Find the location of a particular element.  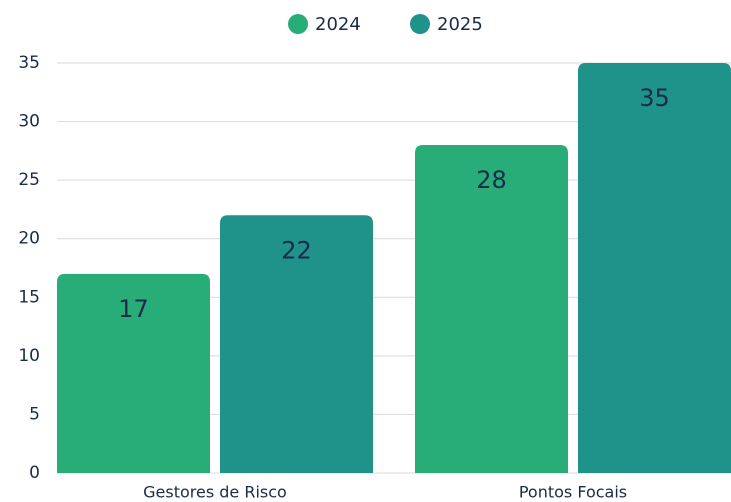

data-label: 28 is located at coordinates (491, 180).